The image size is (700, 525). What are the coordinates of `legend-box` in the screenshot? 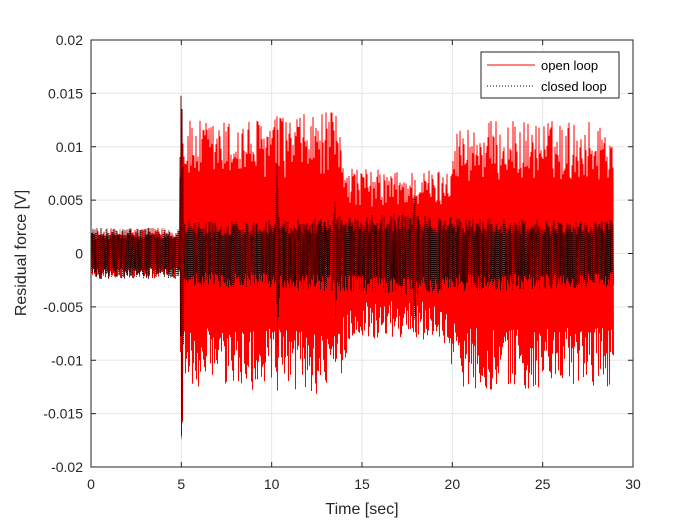 It's located at (550, 75).